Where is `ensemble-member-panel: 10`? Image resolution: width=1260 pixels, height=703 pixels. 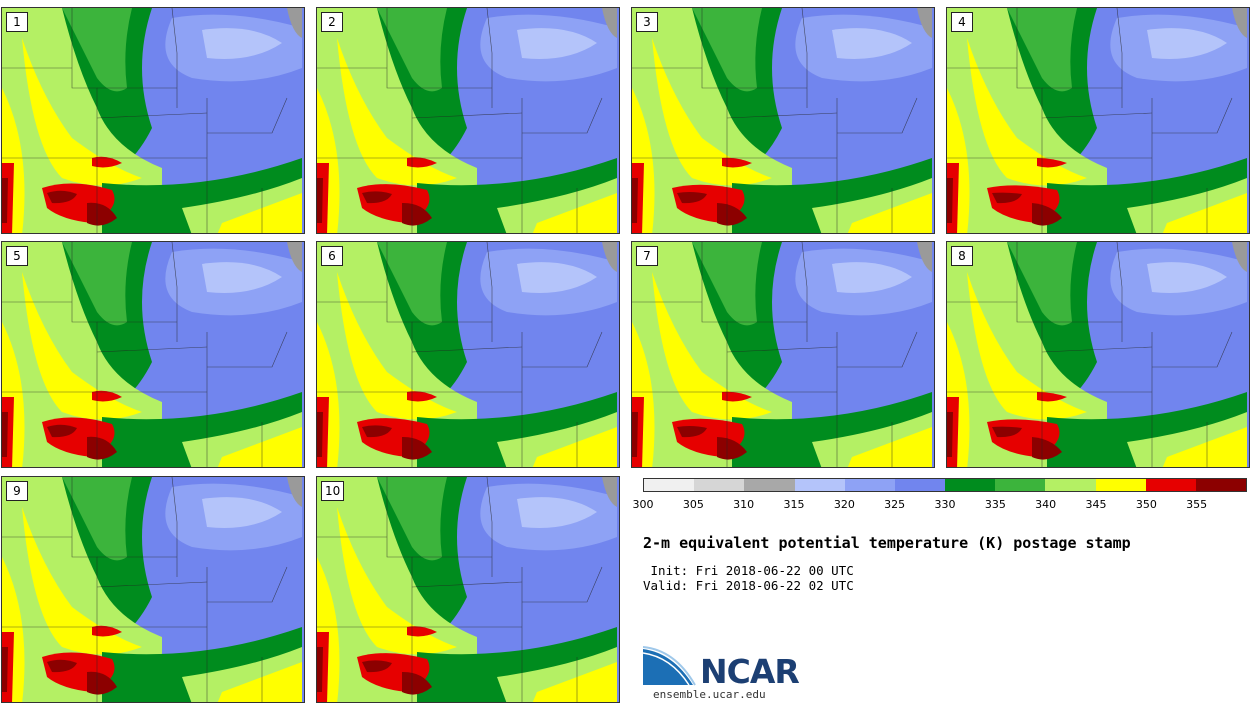
ensemble-member-panel: 10 is located at coordinates (468, 589).